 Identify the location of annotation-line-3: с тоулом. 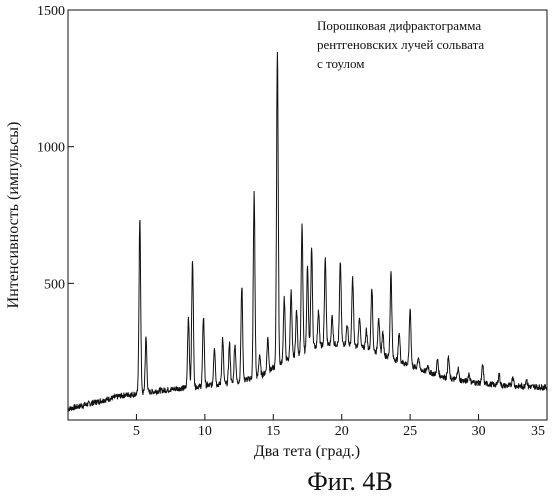
(340, 63).